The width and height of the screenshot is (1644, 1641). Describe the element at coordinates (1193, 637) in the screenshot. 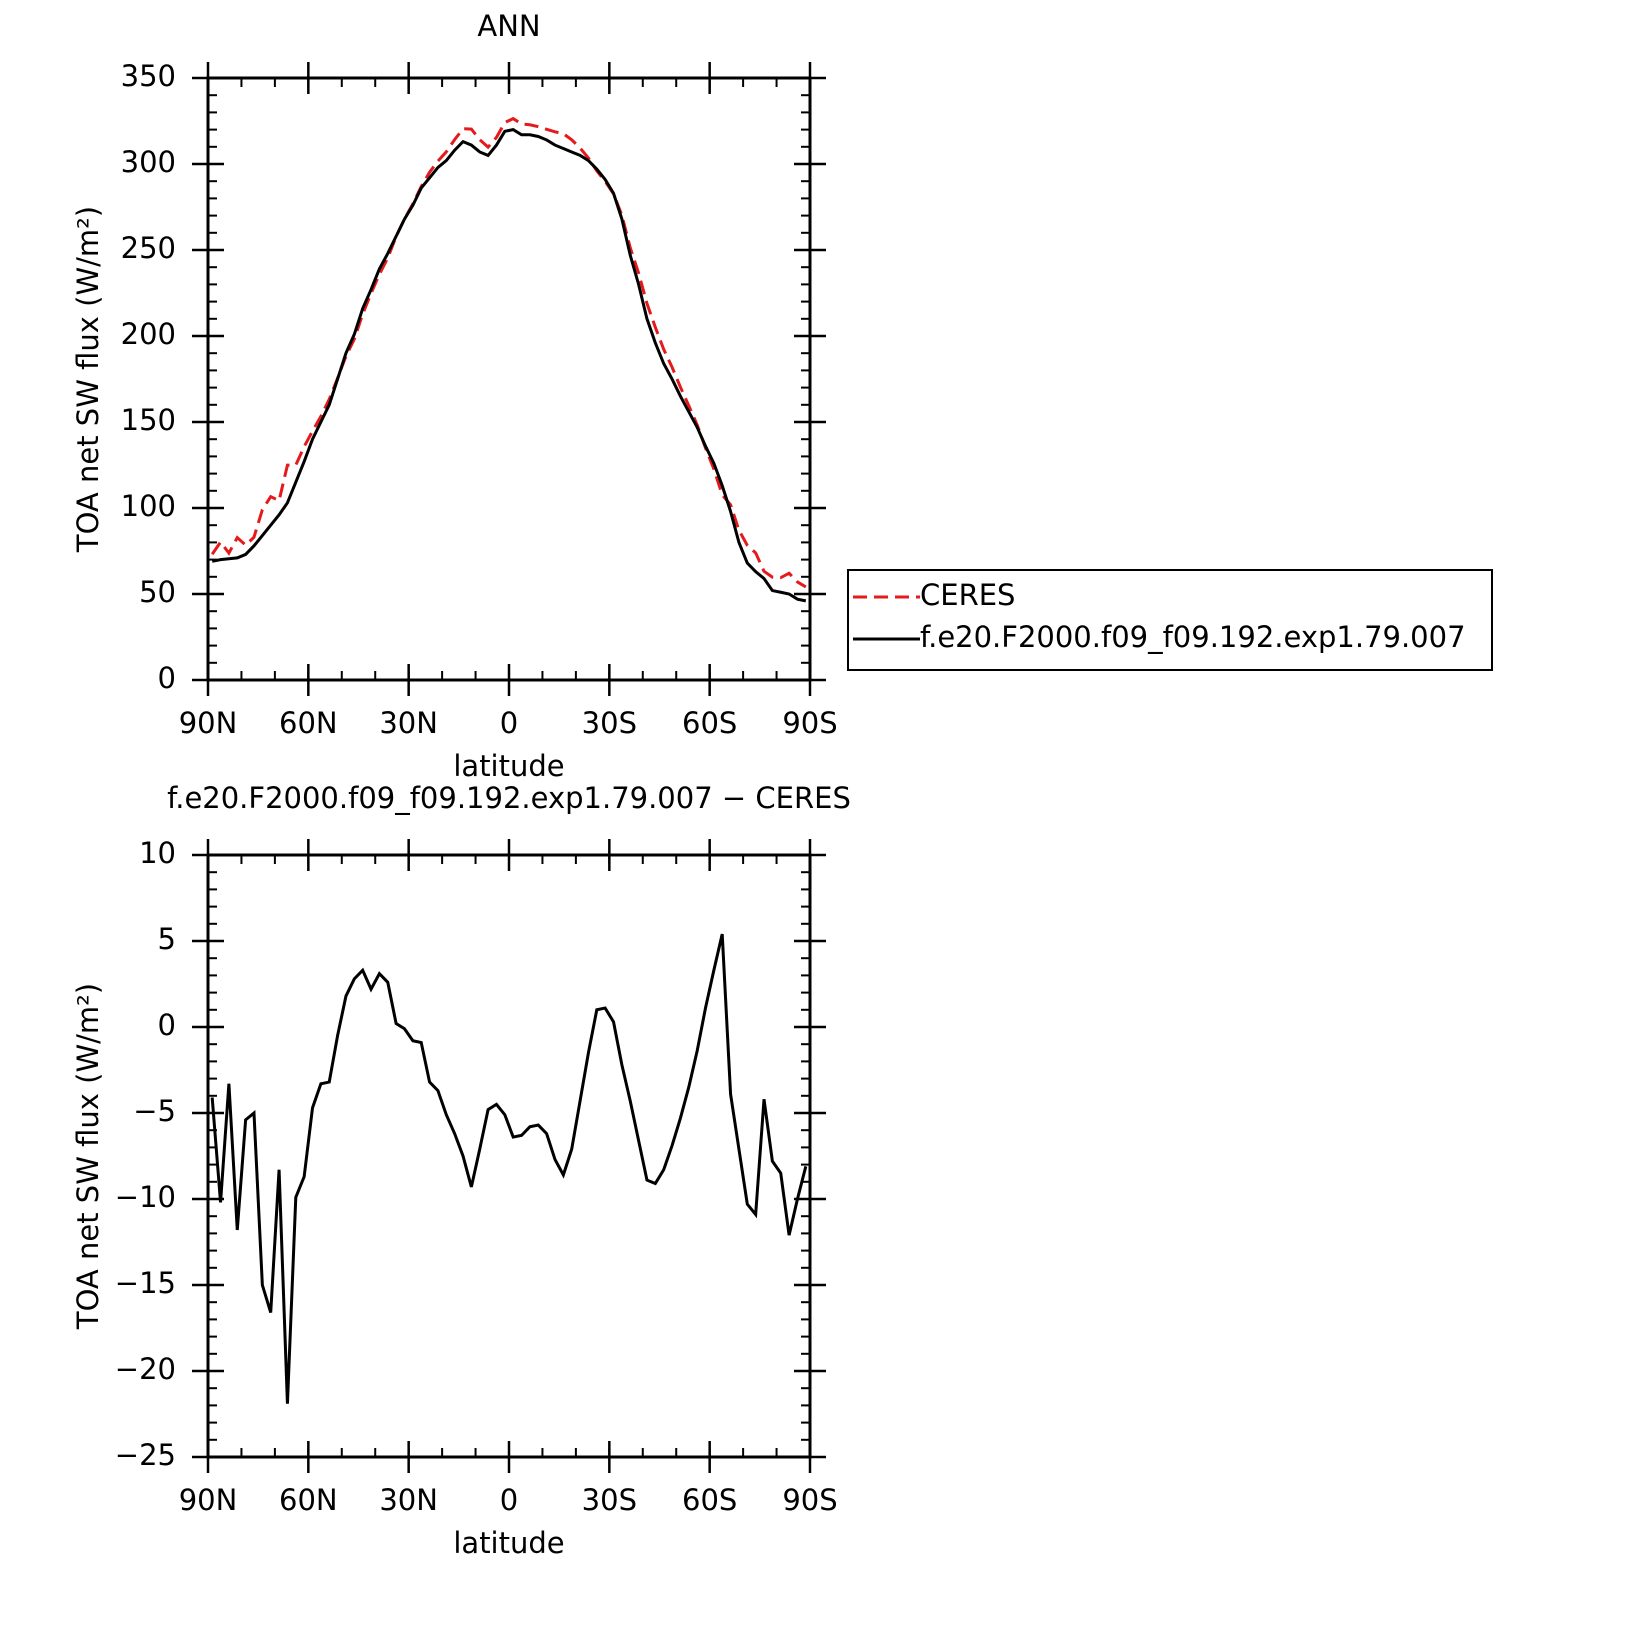

I see `legend-label: f.e20.F2000.f09_f09.192.exp1.79.007` at that location.